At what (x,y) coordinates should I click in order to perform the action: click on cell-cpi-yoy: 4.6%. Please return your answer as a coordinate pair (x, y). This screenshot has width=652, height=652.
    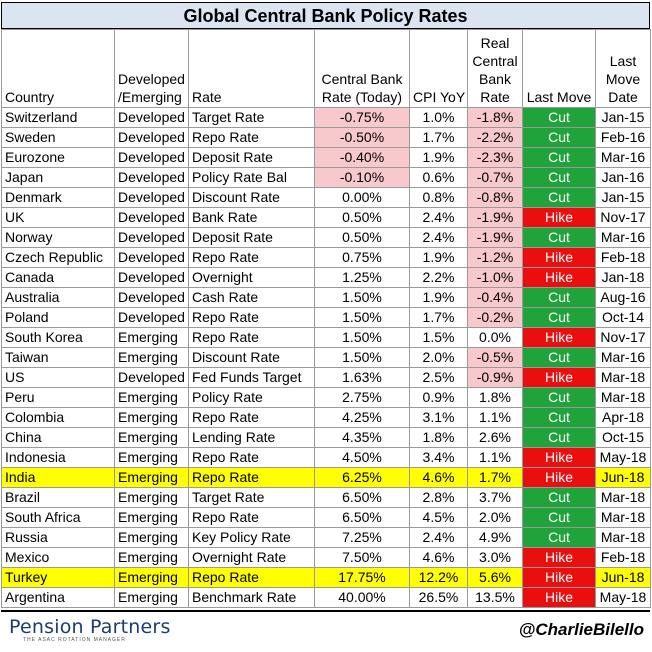
    Looking at the image, I should click on (438, 557).